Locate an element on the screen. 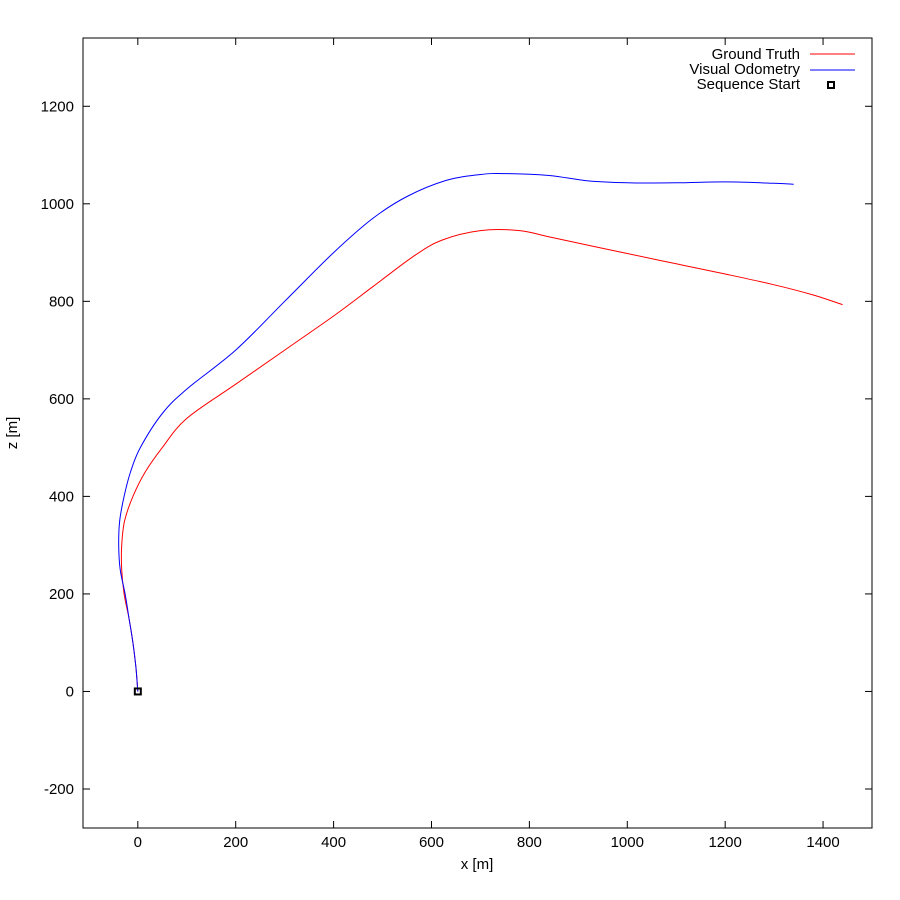 This screenshot has width=900, height=900. markers is located at coordinates (137, 691).